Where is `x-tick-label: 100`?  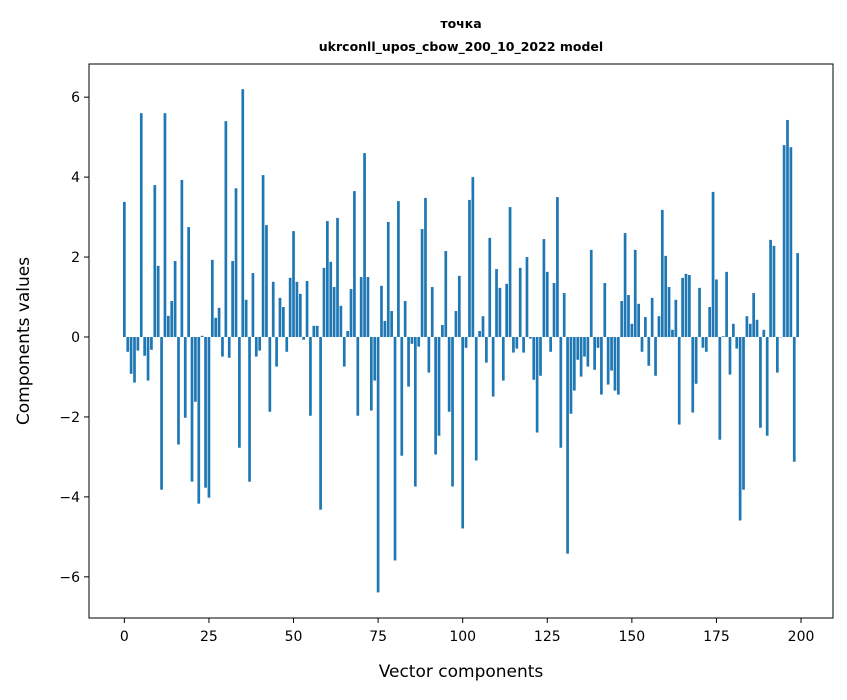 x-tick-label: 100 is located at coordinates (462, 637).